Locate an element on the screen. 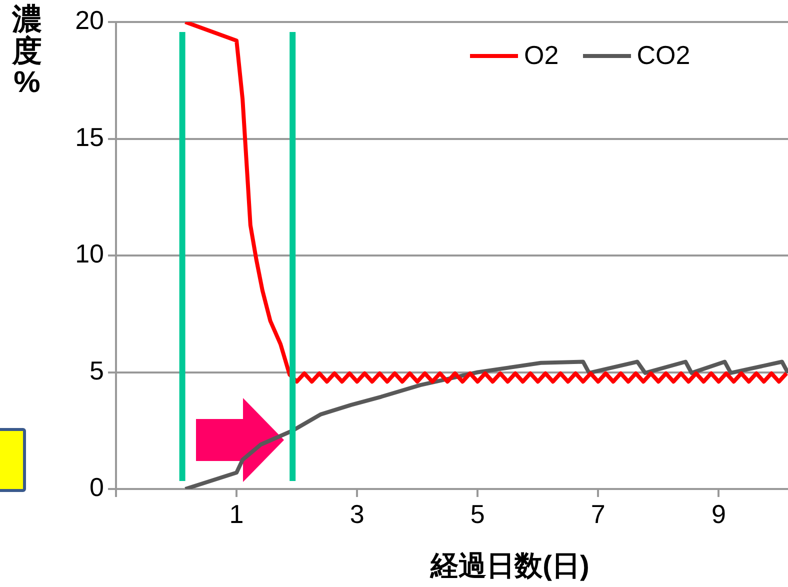 This screenshot has height=587, width=788. legend-label: CO2 is located at coordinates (663, 55).